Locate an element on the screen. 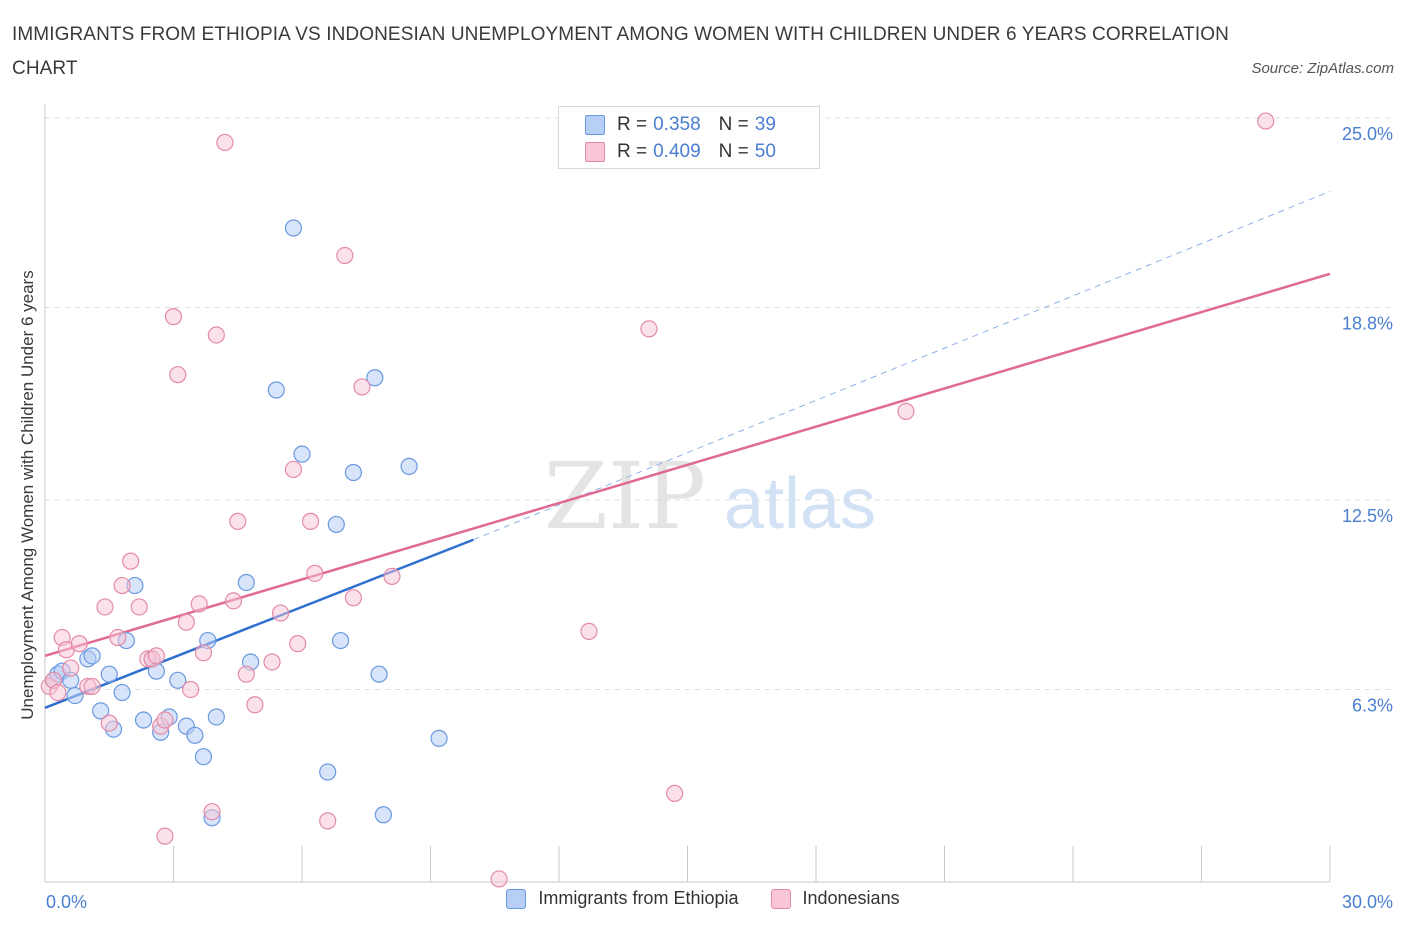 The image size is (1406, 930). stats-row-indonesia: R = 0.409 N = 50 is located at coordinates (680, 152).